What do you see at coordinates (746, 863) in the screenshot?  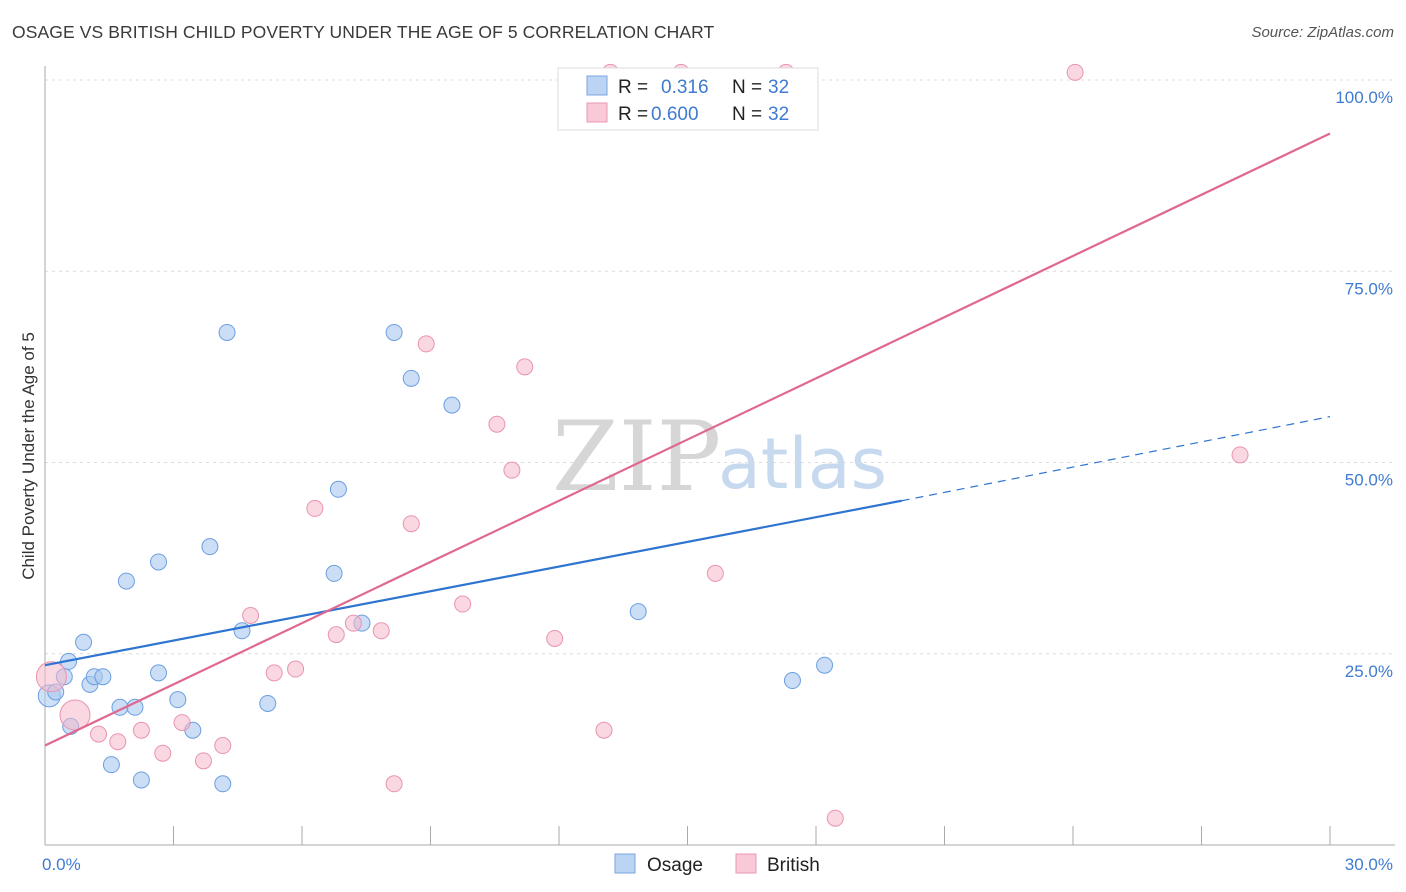 I see `bottom-legend-british-swatch` at bounding box center [746, 863].